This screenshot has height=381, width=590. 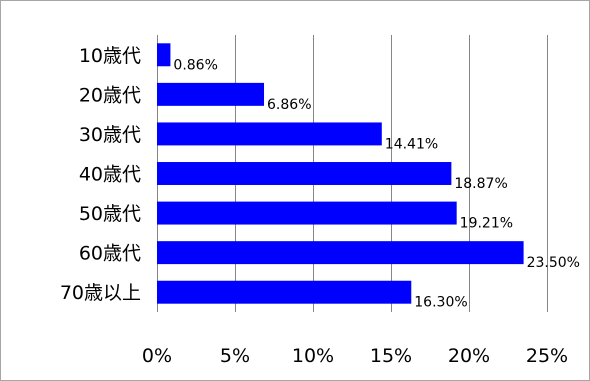 I want to click on data-label: 0.86%, so click(x=195, y=65).